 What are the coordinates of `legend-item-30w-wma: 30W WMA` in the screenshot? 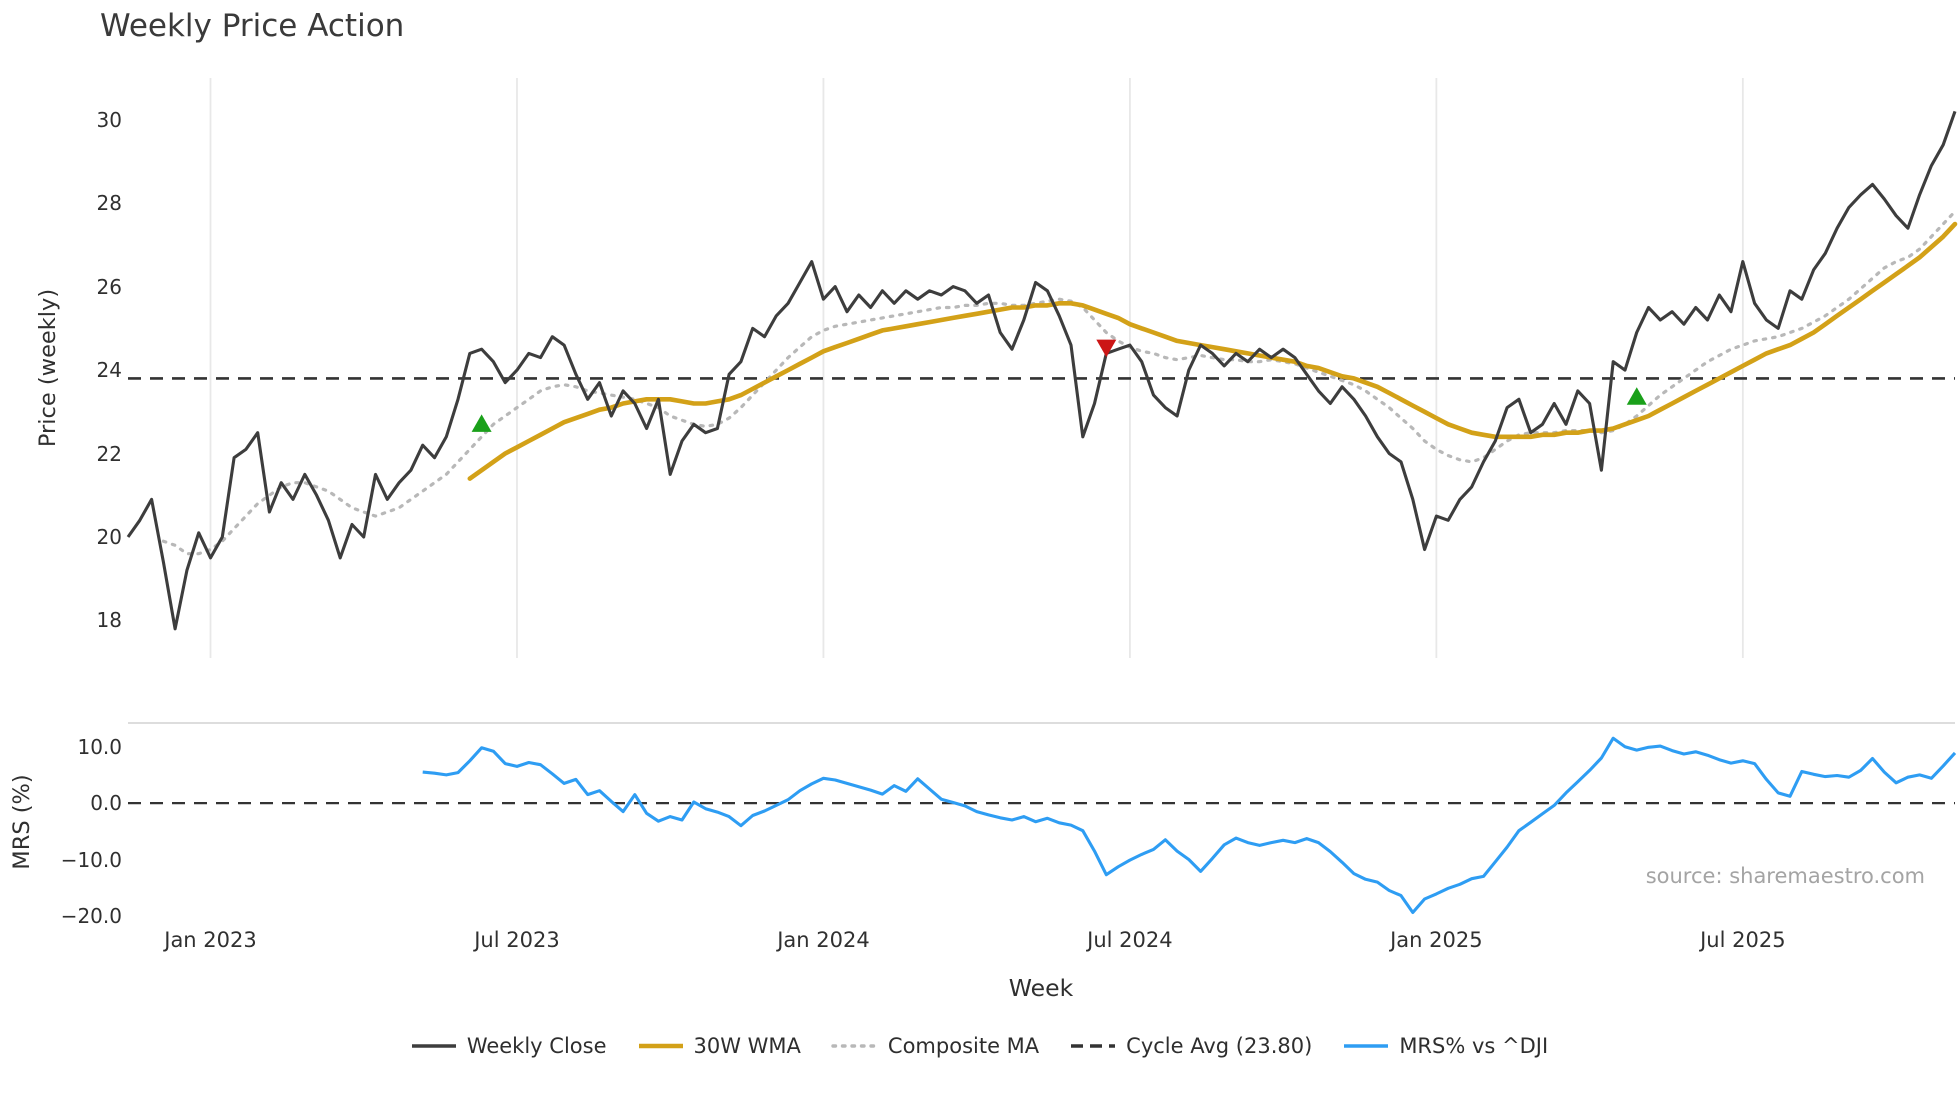 It's located at (719, 1046).